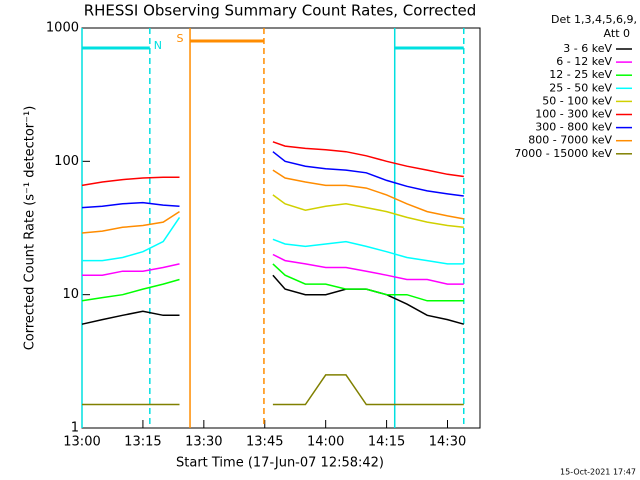 This screenshot has width=640, height=480. What do you see at coordinates (584, 61) in the screenshot?
I see `legend-label: 6 - 12 keV` at bounding box center [584, 61].